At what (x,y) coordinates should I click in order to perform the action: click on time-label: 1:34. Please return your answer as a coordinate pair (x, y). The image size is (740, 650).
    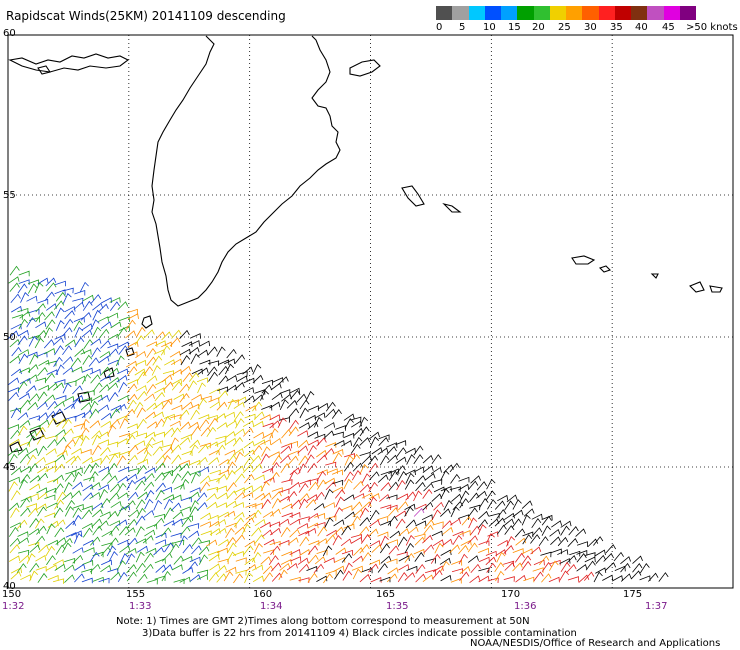
    Looking at the image, I should click on (271, 606).